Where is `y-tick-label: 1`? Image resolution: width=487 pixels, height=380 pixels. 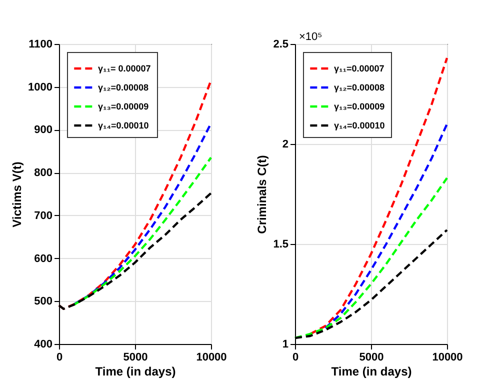
y-tick-label: 1 is located at coordinates (285, 344).